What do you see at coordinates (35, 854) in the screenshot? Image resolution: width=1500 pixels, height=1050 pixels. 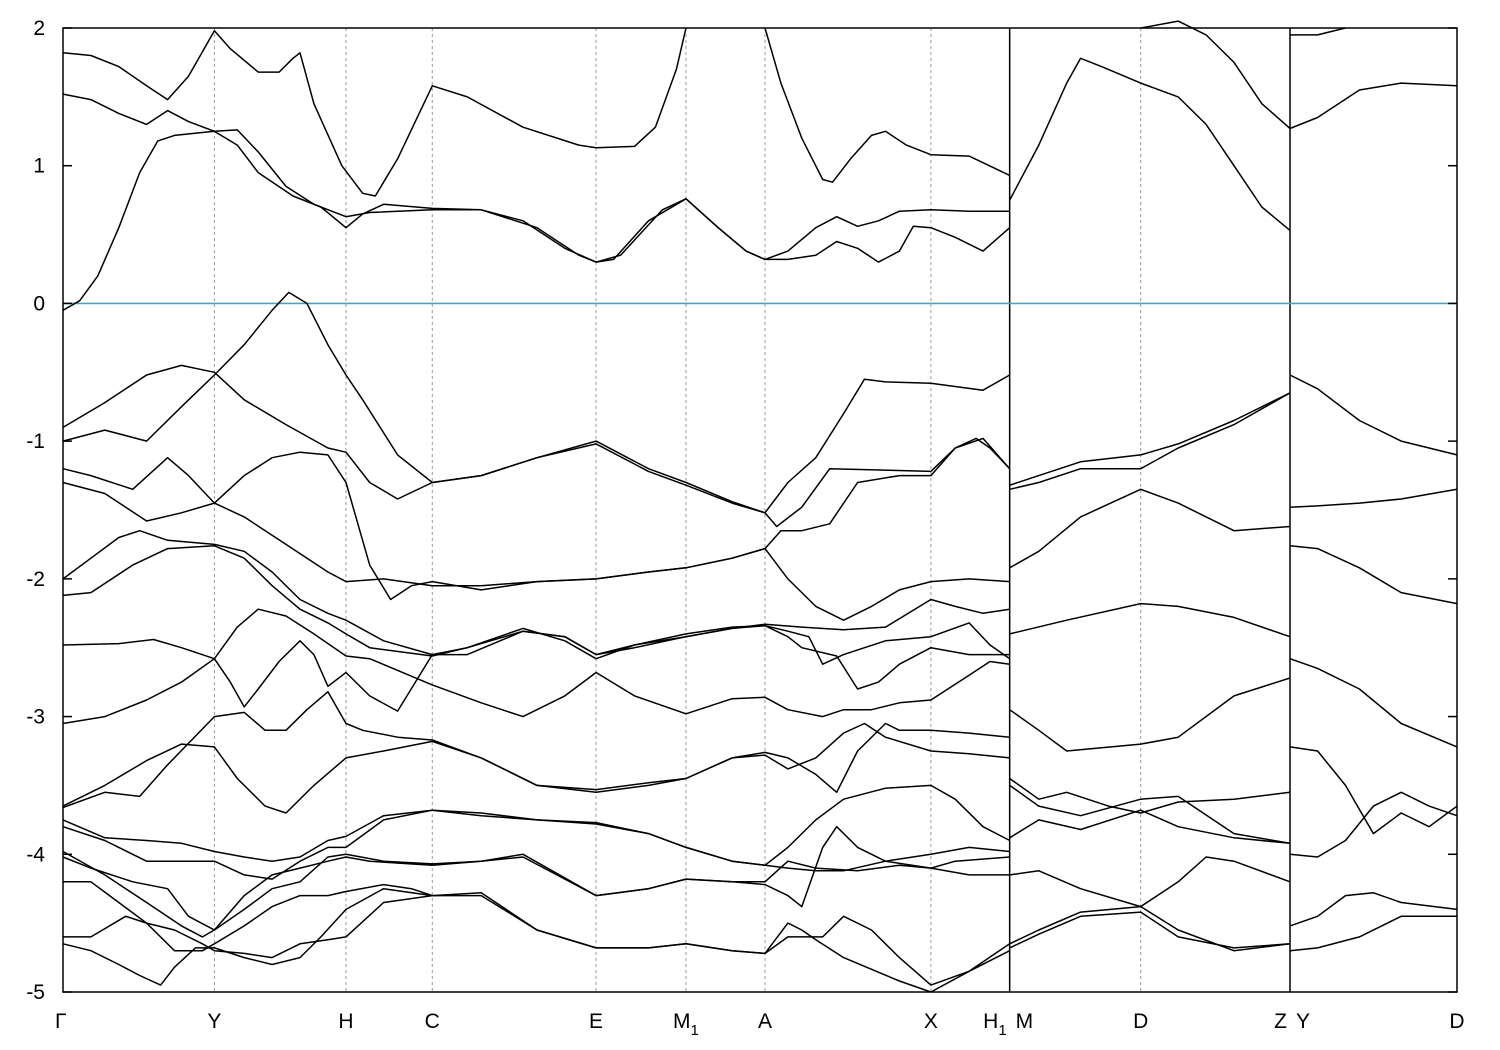 I see `y-tick-label: -4` at bounding box center [35, 854].